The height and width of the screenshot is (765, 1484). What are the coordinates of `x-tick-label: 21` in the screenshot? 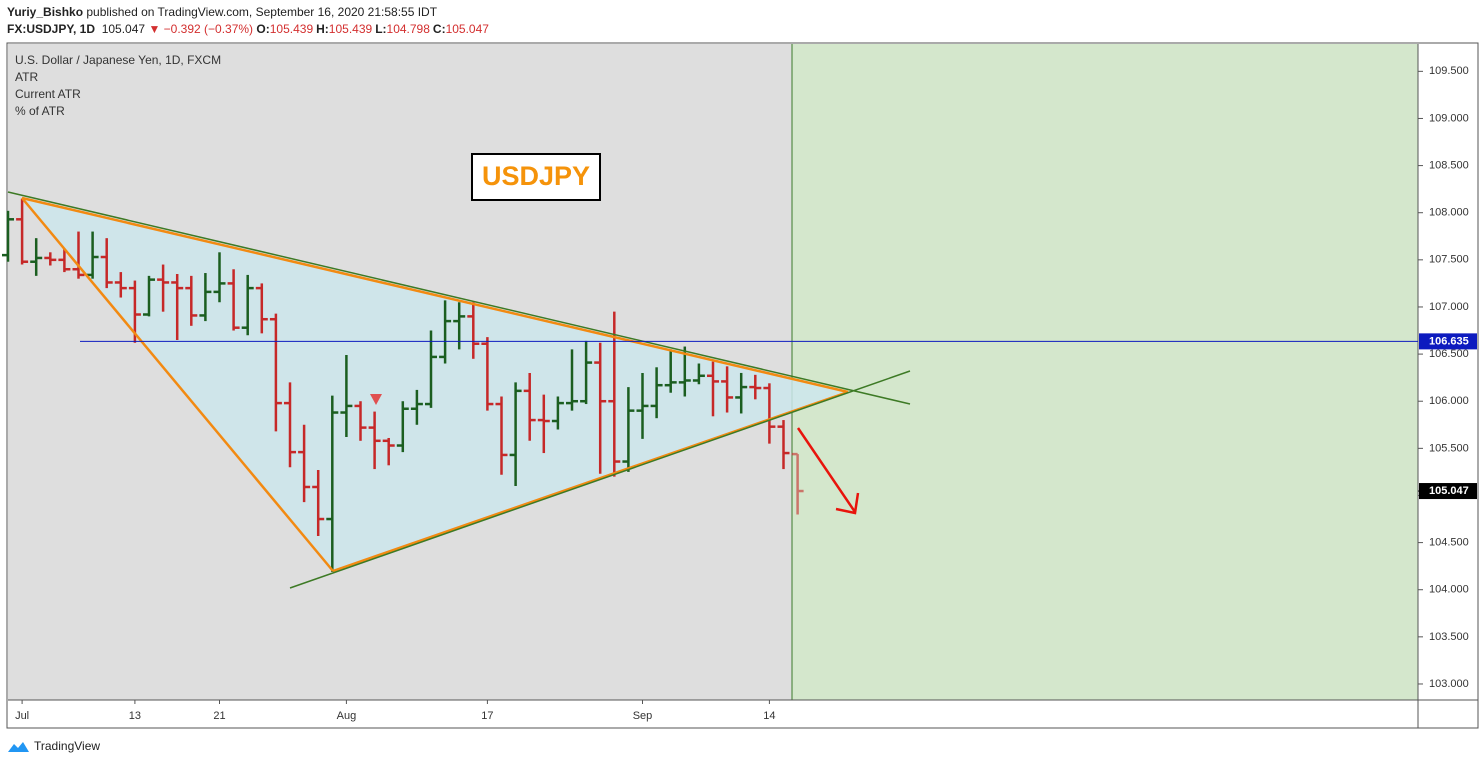 It's located at (219, 716).